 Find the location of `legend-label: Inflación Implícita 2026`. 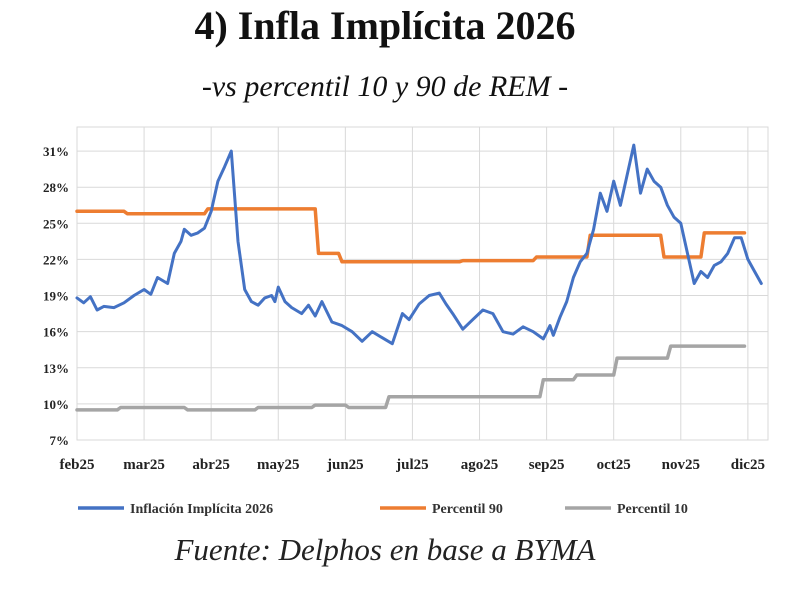

legend-label: Inflación Implícita 2026 is located at coordinates (201, 509).